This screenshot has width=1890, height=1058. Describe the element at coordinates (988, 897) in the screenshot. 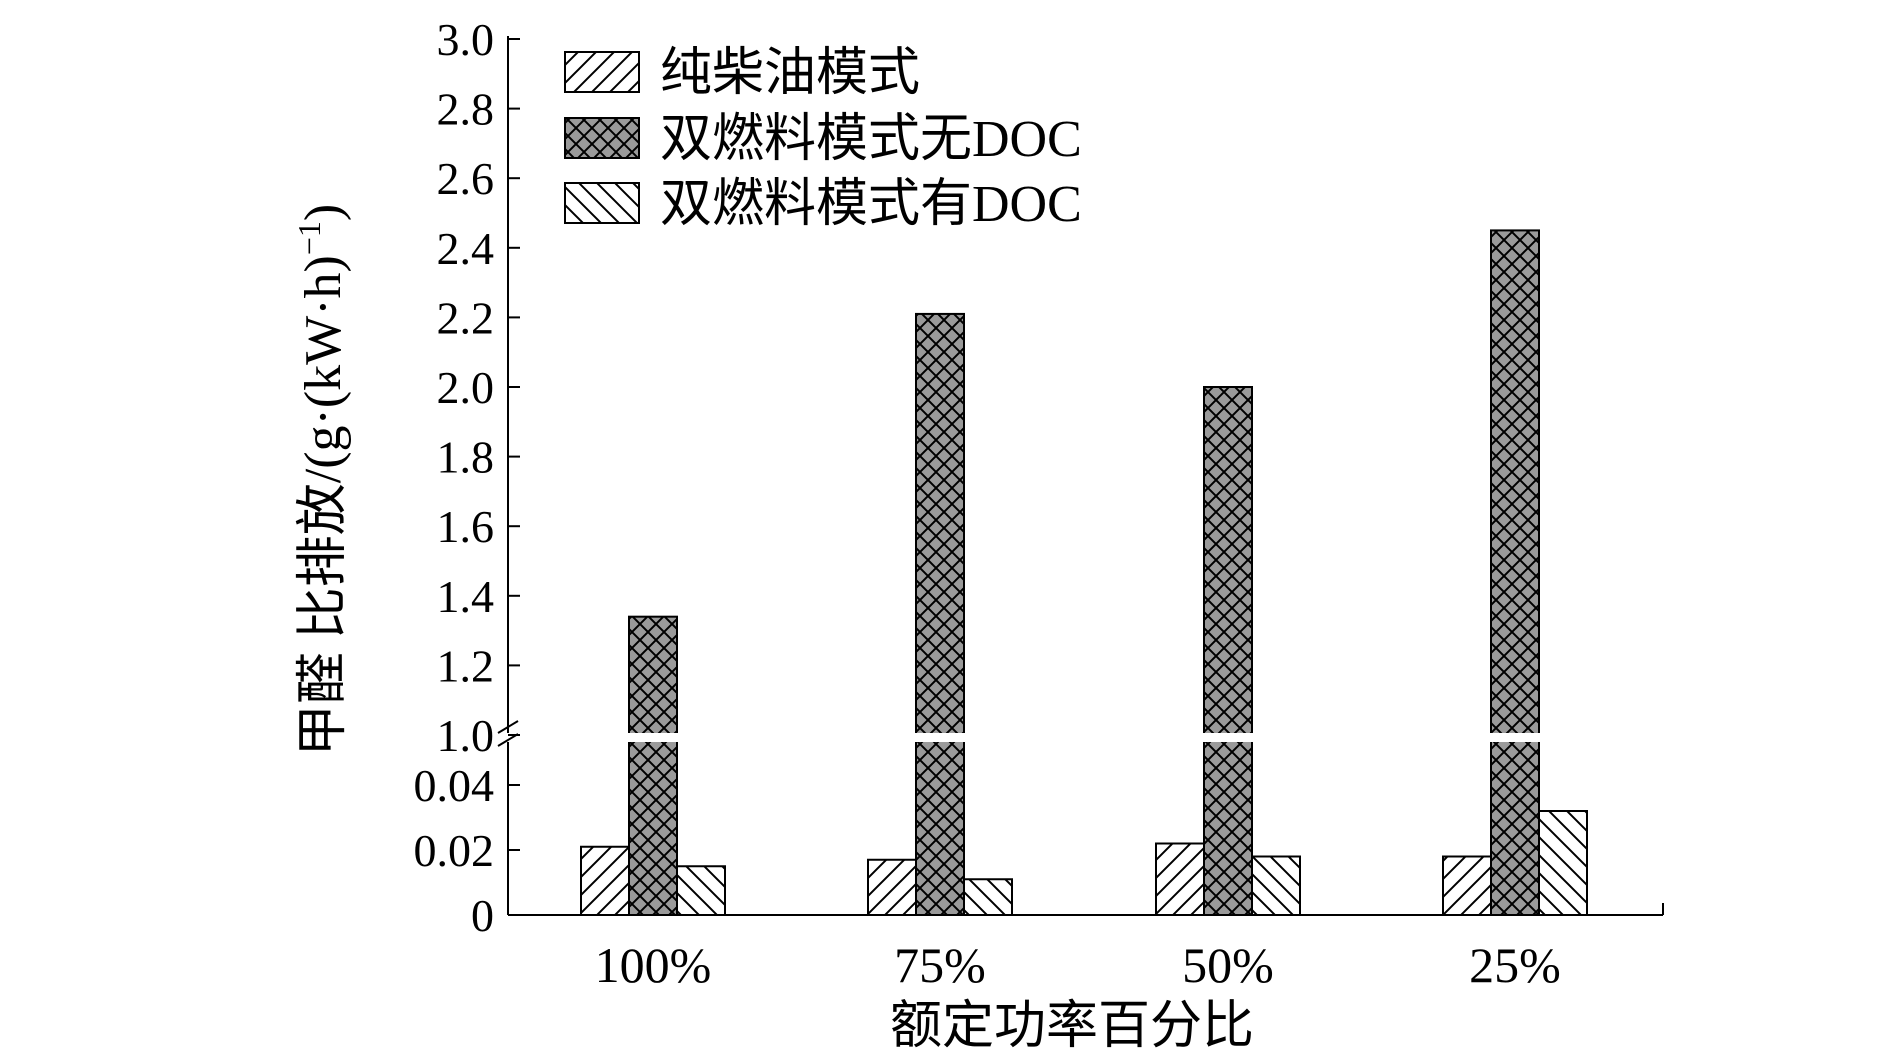

I see `bar-3-75pct` at that location.